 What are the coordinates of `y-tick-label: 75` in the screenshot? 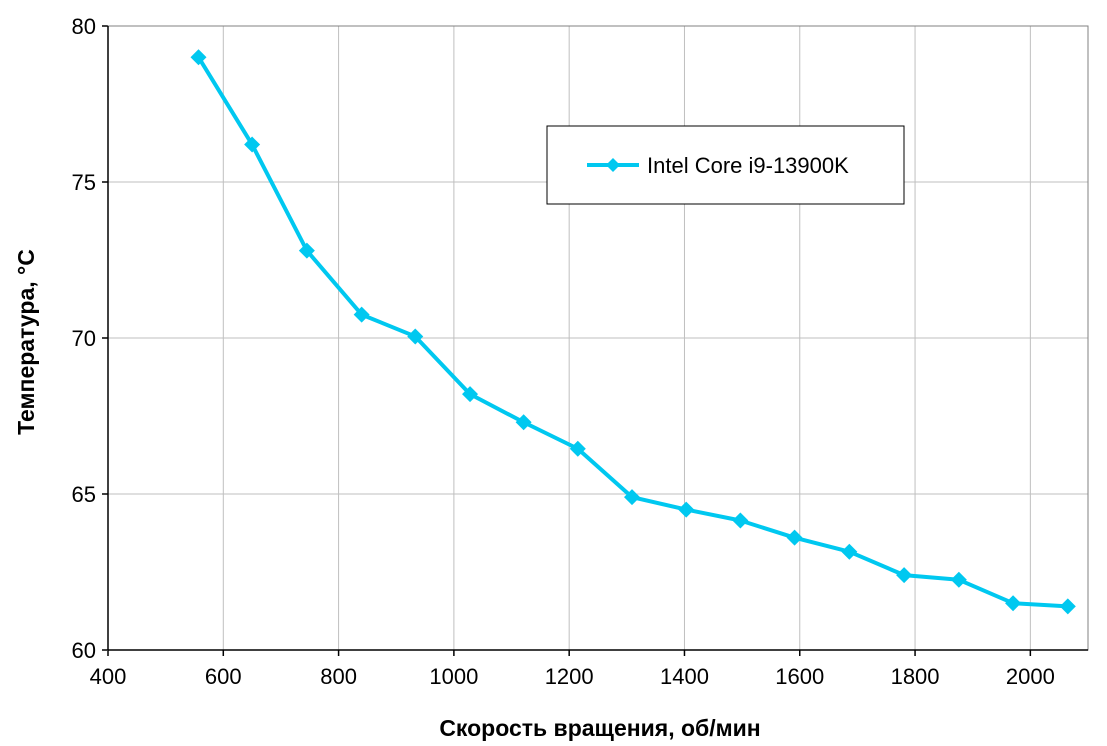 It's located at (84, 182).